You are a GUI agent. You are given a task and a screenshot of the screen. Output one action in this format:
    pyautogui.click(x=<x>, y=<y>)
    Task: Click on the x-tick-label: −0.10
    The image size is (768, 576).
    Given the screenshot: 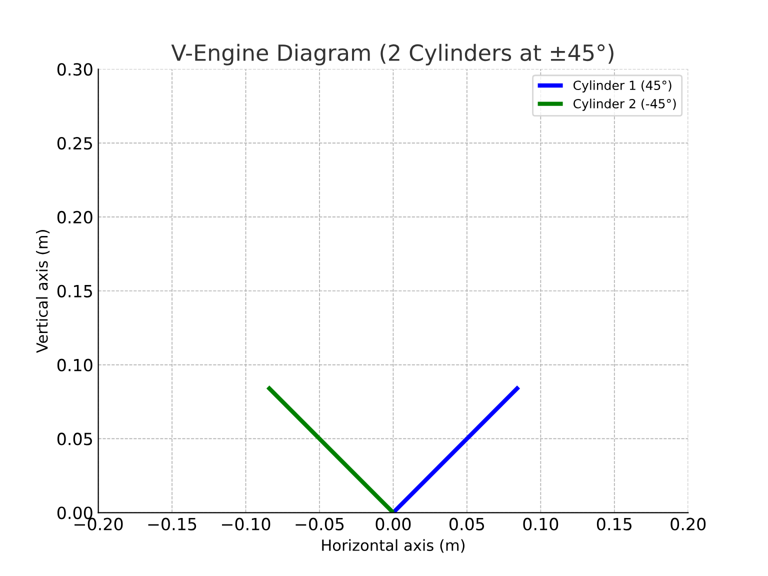 What is the action you would take?
    pyautogui.click(x=246, y=524)
    